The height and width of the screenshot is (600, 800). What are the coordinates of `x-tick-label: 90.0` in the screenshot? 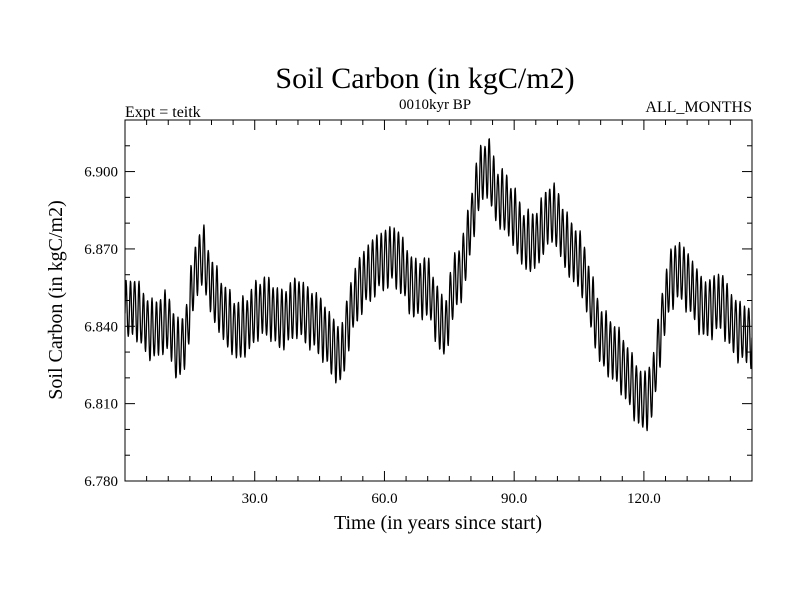 It's located at (514, 499).